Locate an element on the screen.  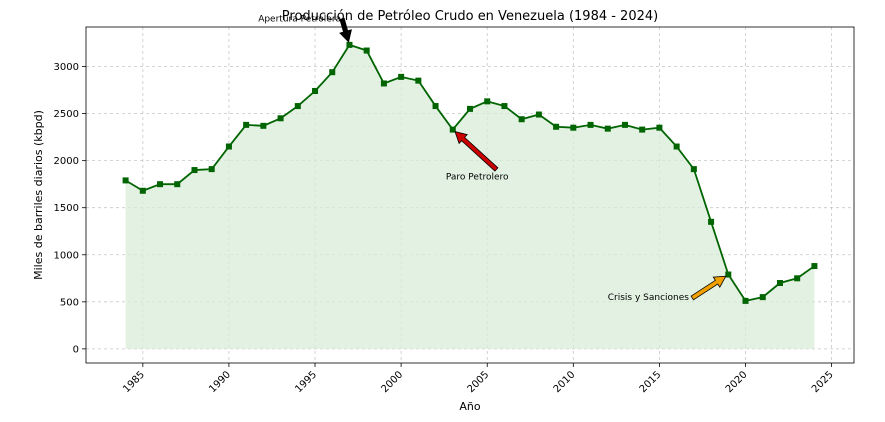
data-point-2013 is located at coordinates (624, 124).